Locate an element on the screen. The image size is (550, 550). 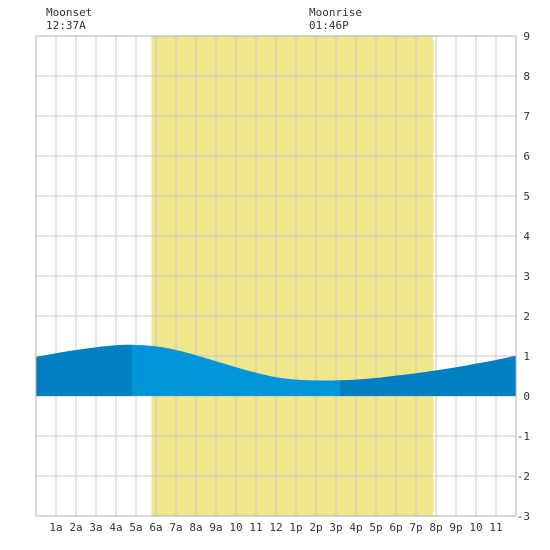
tide-area-layer is located at coordinates (276, 370).